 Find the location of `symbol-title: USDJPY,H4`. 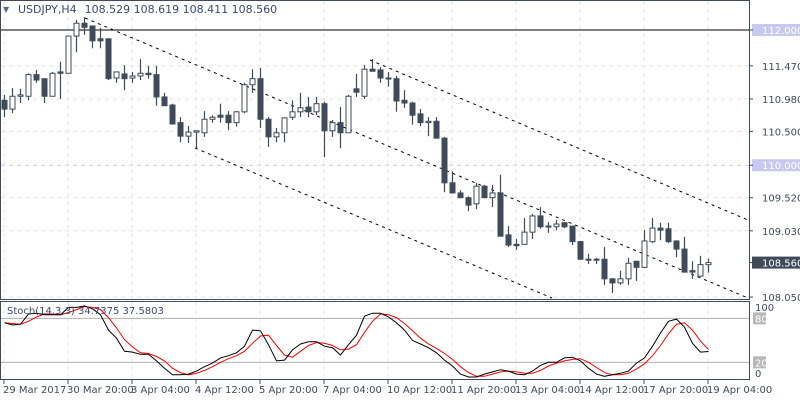

symbol-title: USDJPY,H4 is located at coordinates (47, 9).